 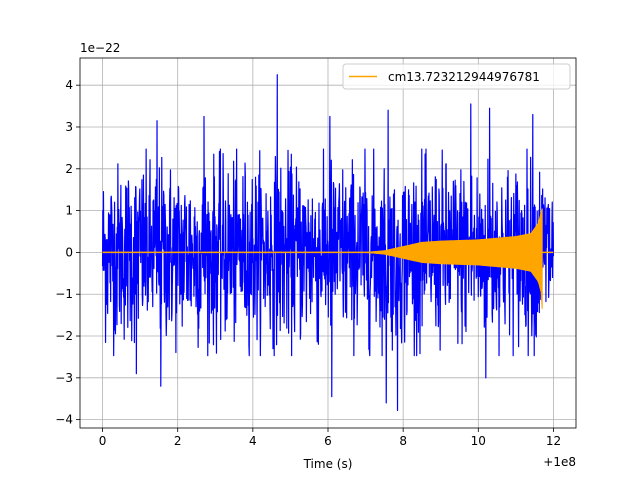 What do you see at coordinates (64, 336) in the screenshot?
I see `y-tick-label: −2` at bounding box center [64, 336].